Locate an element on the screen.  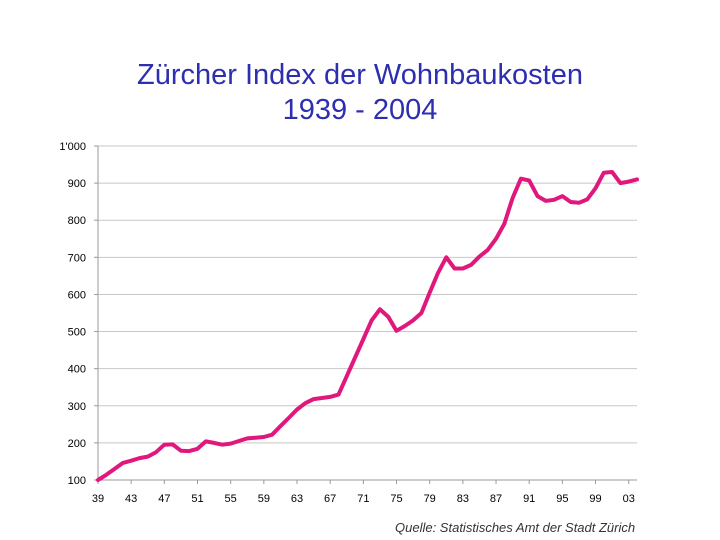
x-tick-label: 51 is located at coordinates (197, 499).